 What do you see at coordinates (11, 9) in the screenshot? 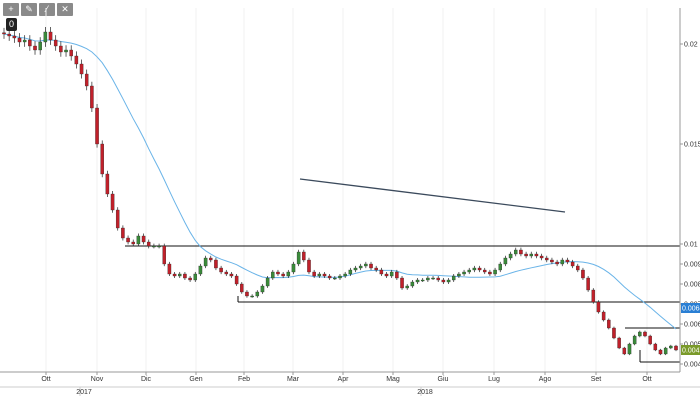
I see `crosshair-tool-button: +` at bounding box center [11, 9].